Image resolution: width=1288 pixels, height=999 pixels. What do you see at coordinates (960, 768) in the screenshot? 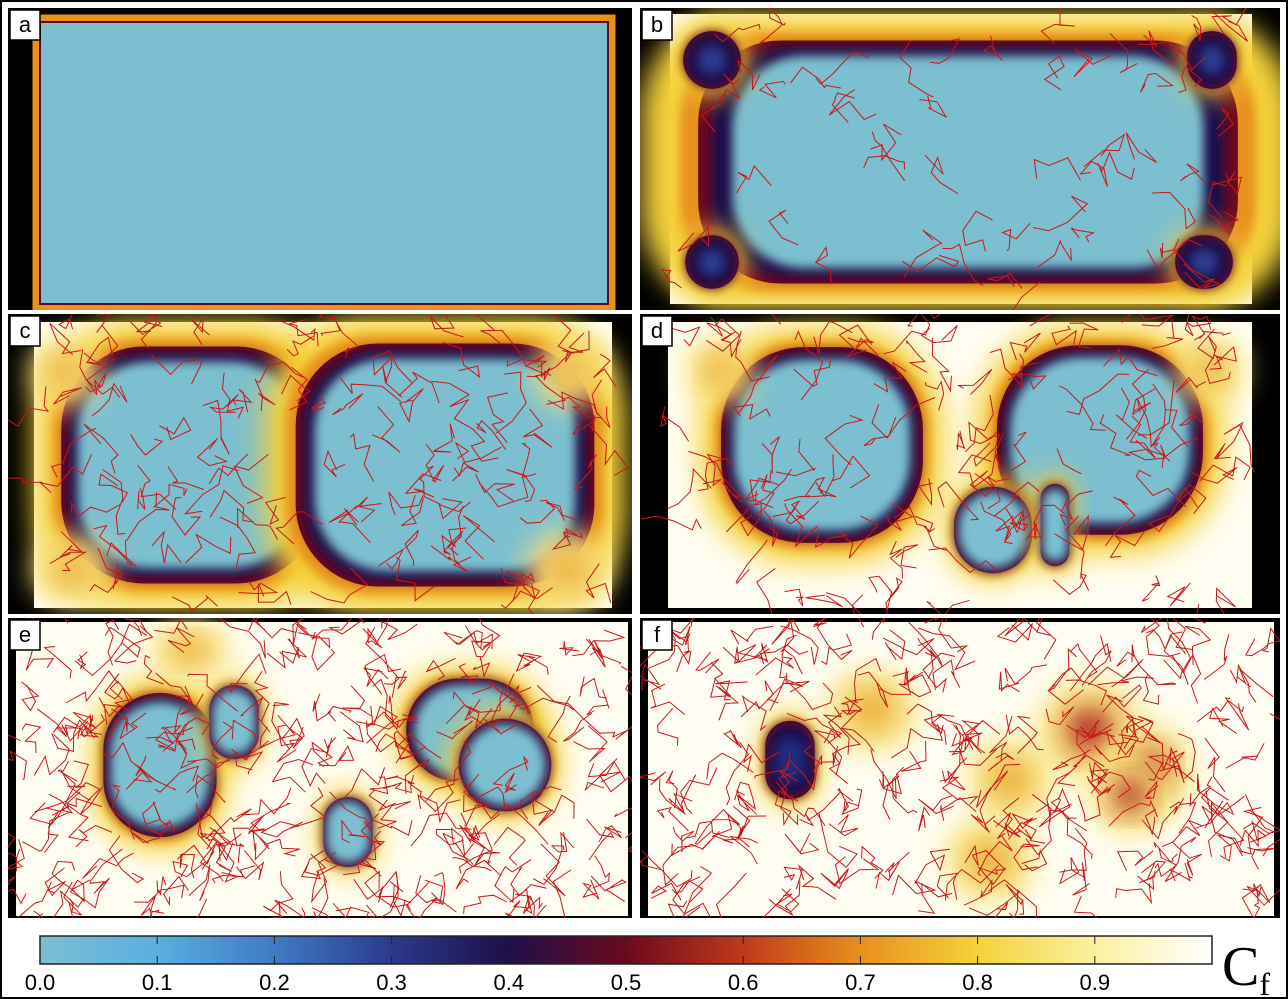
I see `panel: f` at bounding box center [960, 768].